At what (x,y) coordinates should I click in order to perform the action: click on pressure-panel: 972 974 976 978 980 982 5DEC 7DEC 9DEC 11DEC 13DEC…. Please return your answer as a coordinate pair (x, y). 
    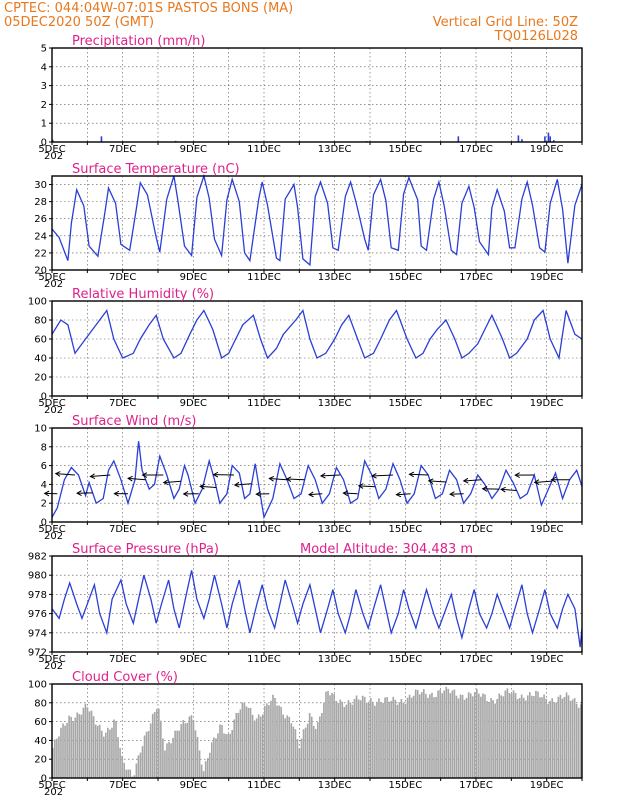
    Looking at the image, I should click on (305, 607).